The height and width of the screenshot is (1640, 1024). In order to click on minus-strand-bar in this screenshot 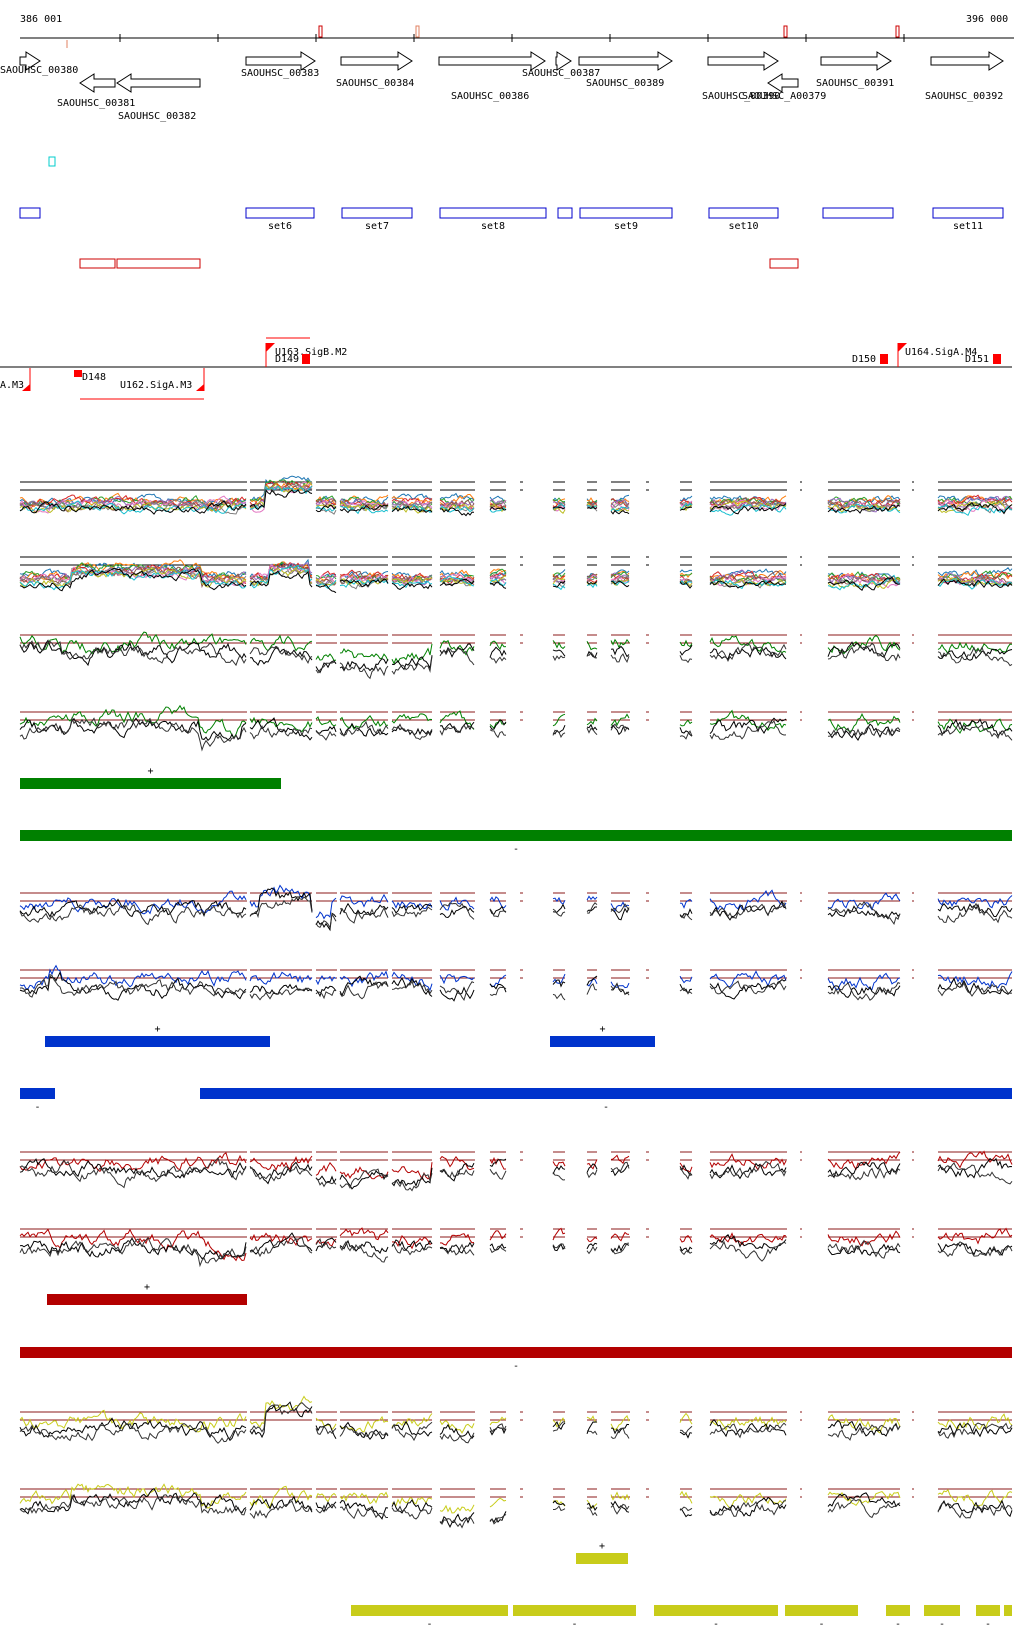, I will do `click(516, 1352)`.